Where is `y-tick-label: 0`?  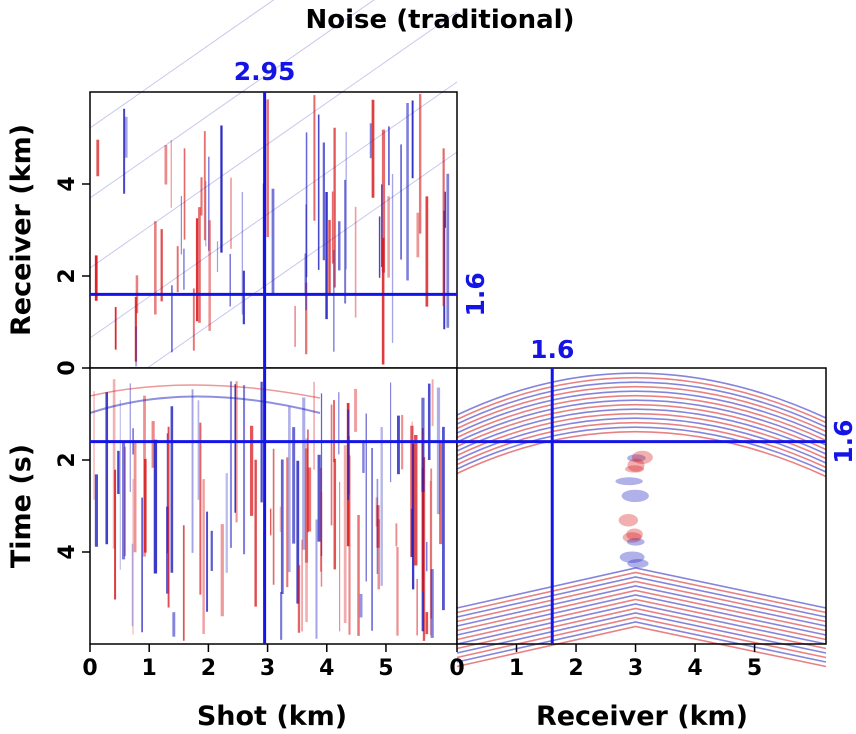 y-tick-label: 0 is located at coordinates (67, 367).